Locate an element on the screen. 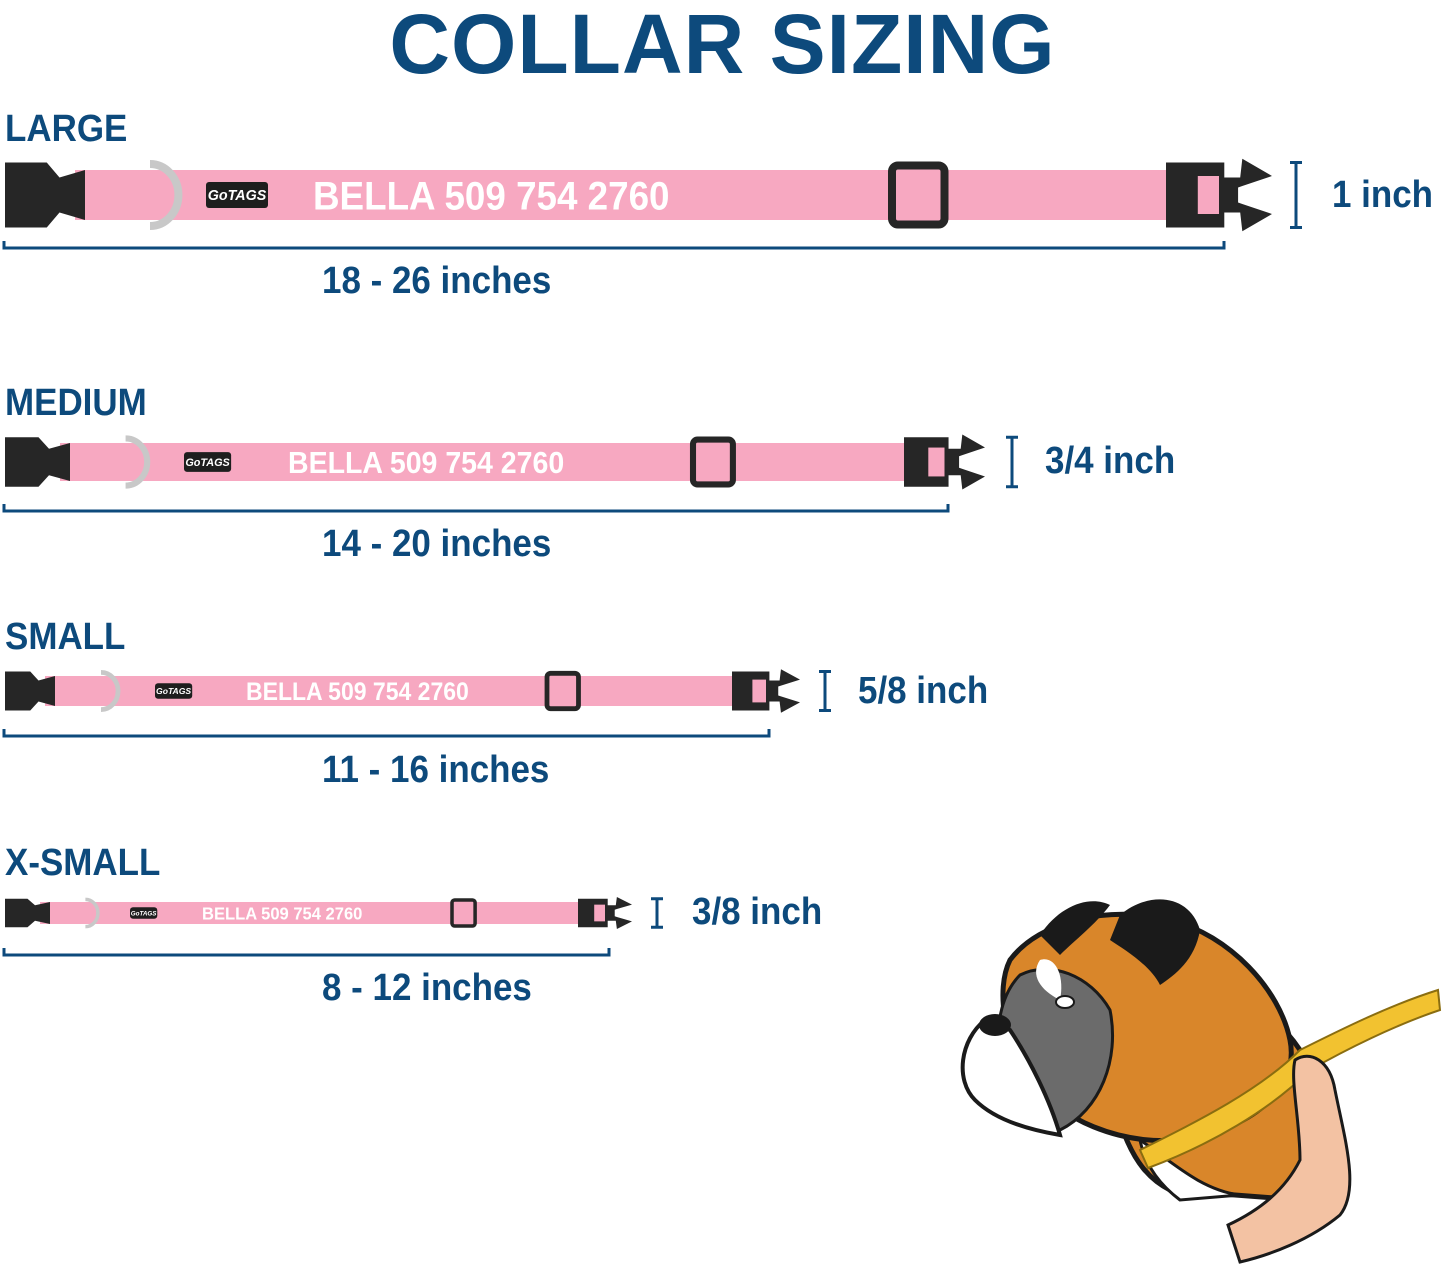 This screenshot has height=1267, width=1445. range-small: 11 - 16 inches is located at coordinates (436, 770).